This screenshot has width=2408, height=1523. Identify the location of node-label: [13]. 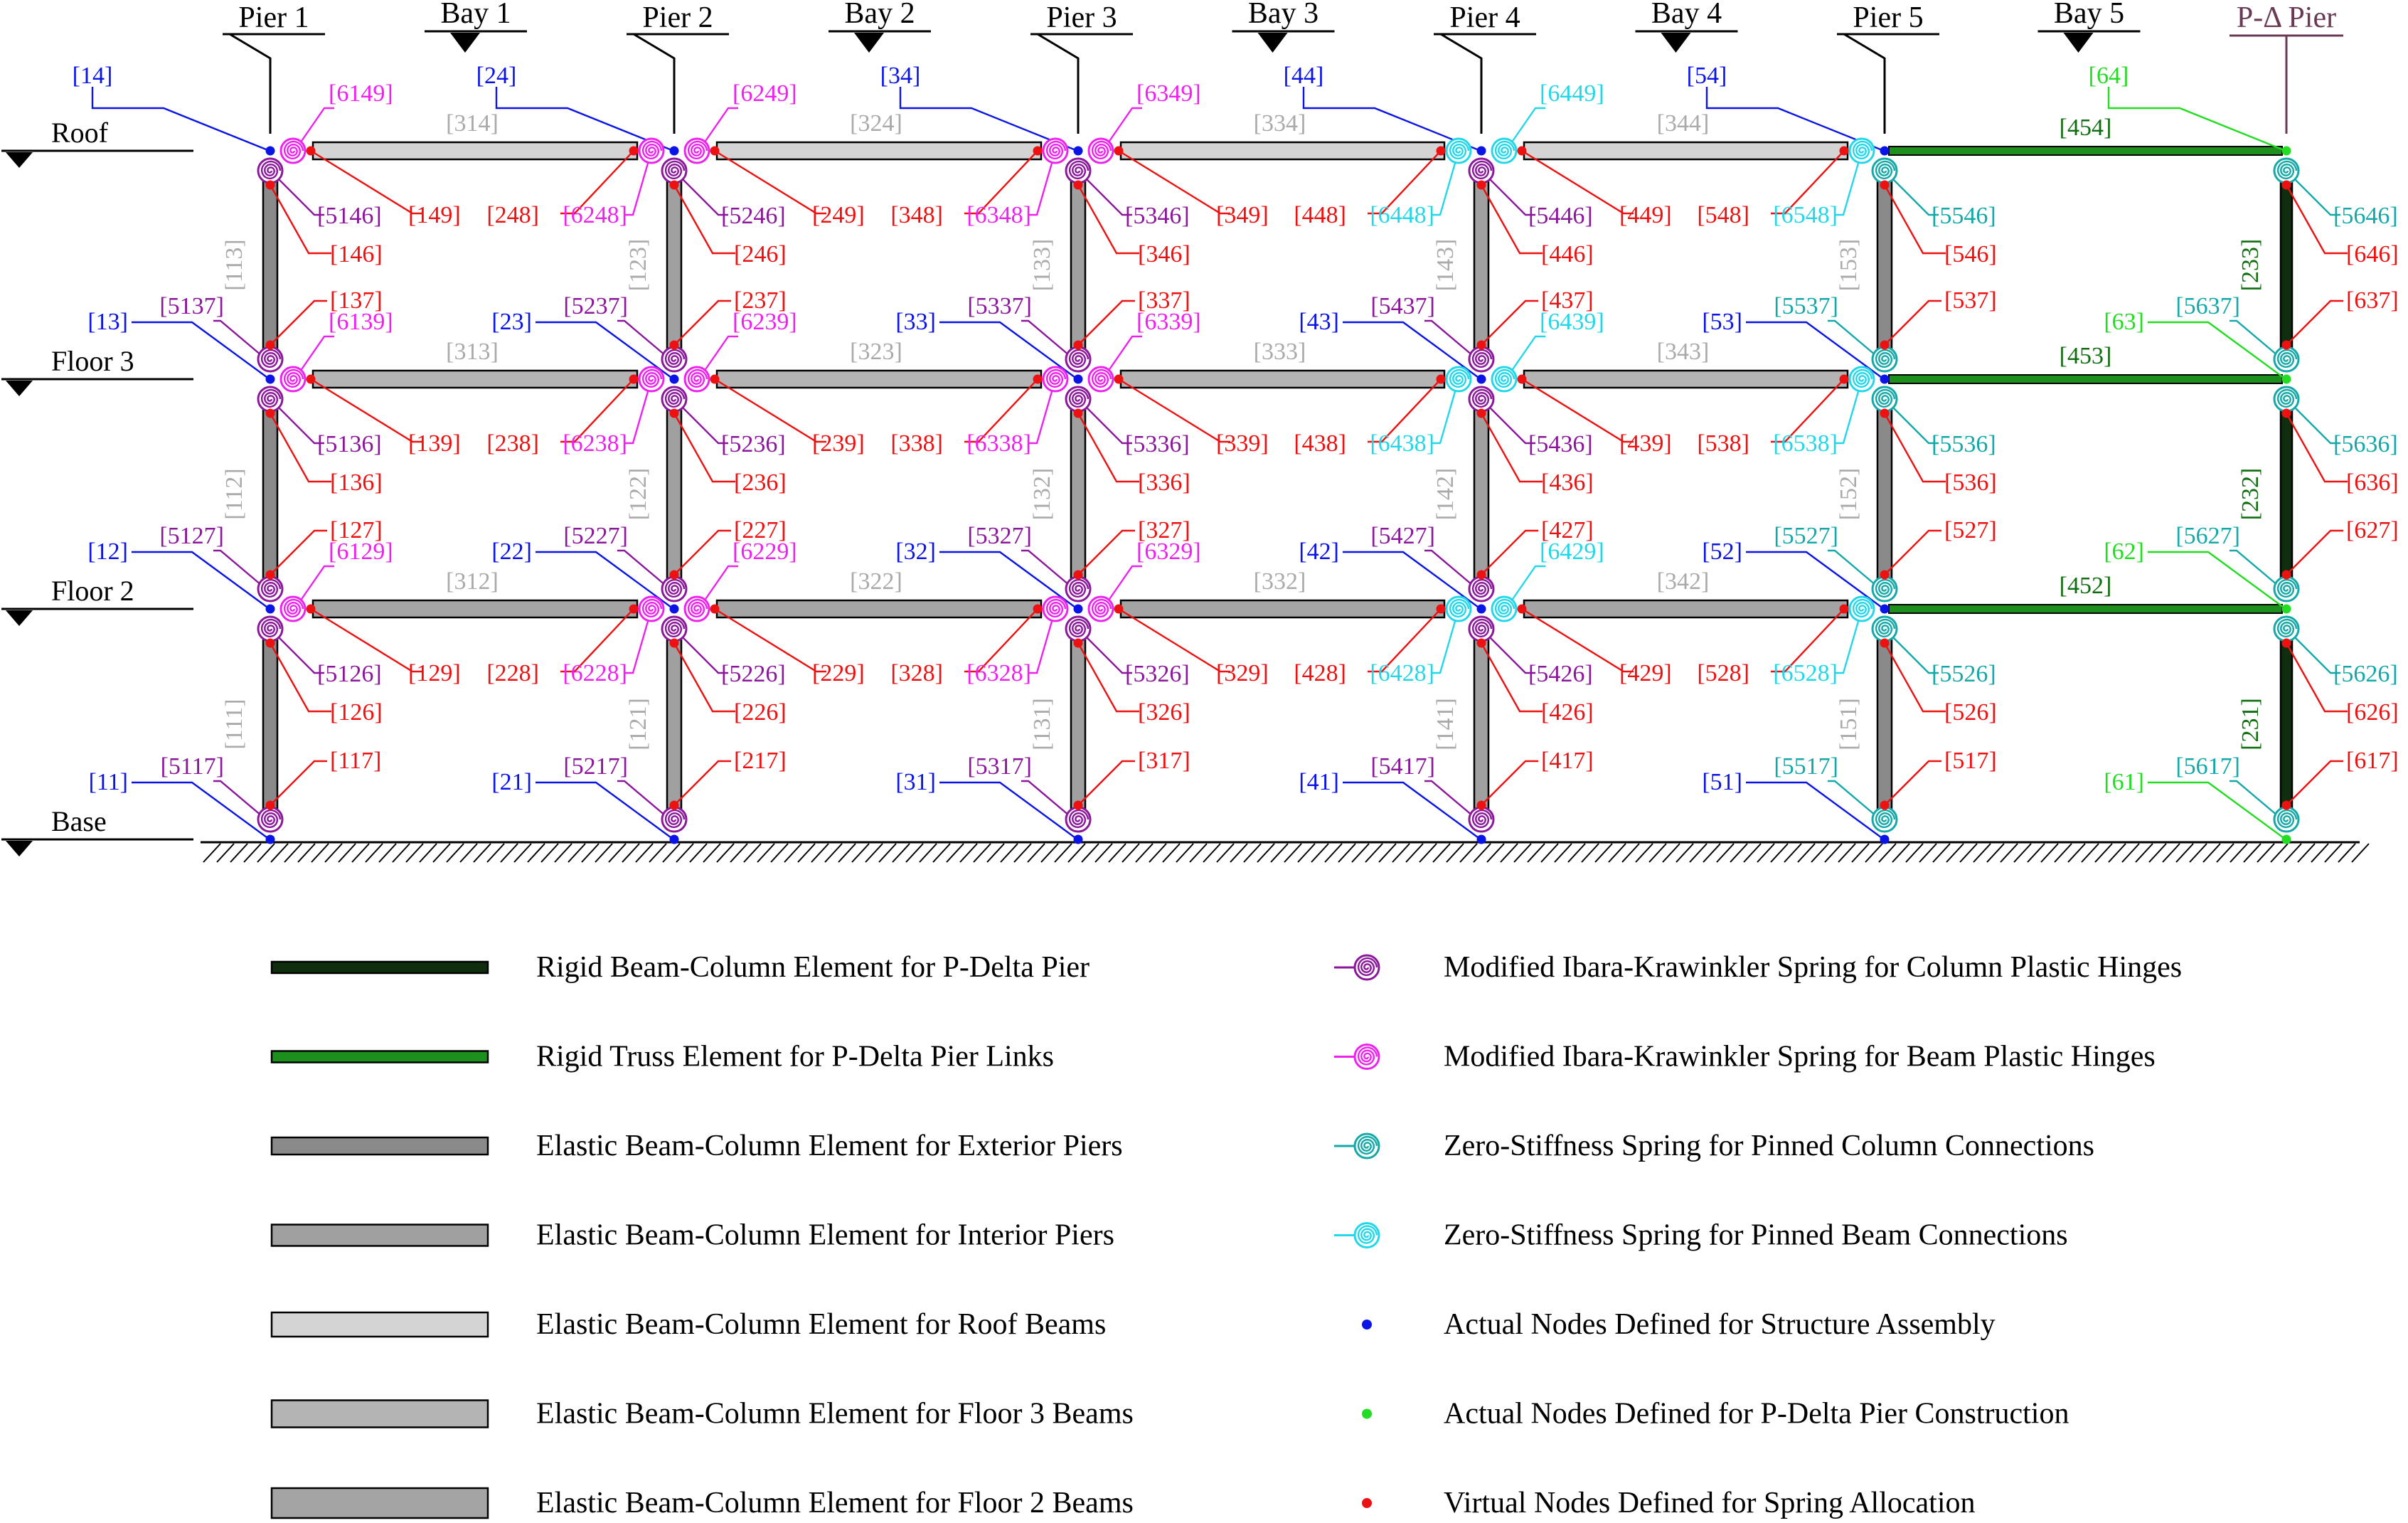
(107, 322).